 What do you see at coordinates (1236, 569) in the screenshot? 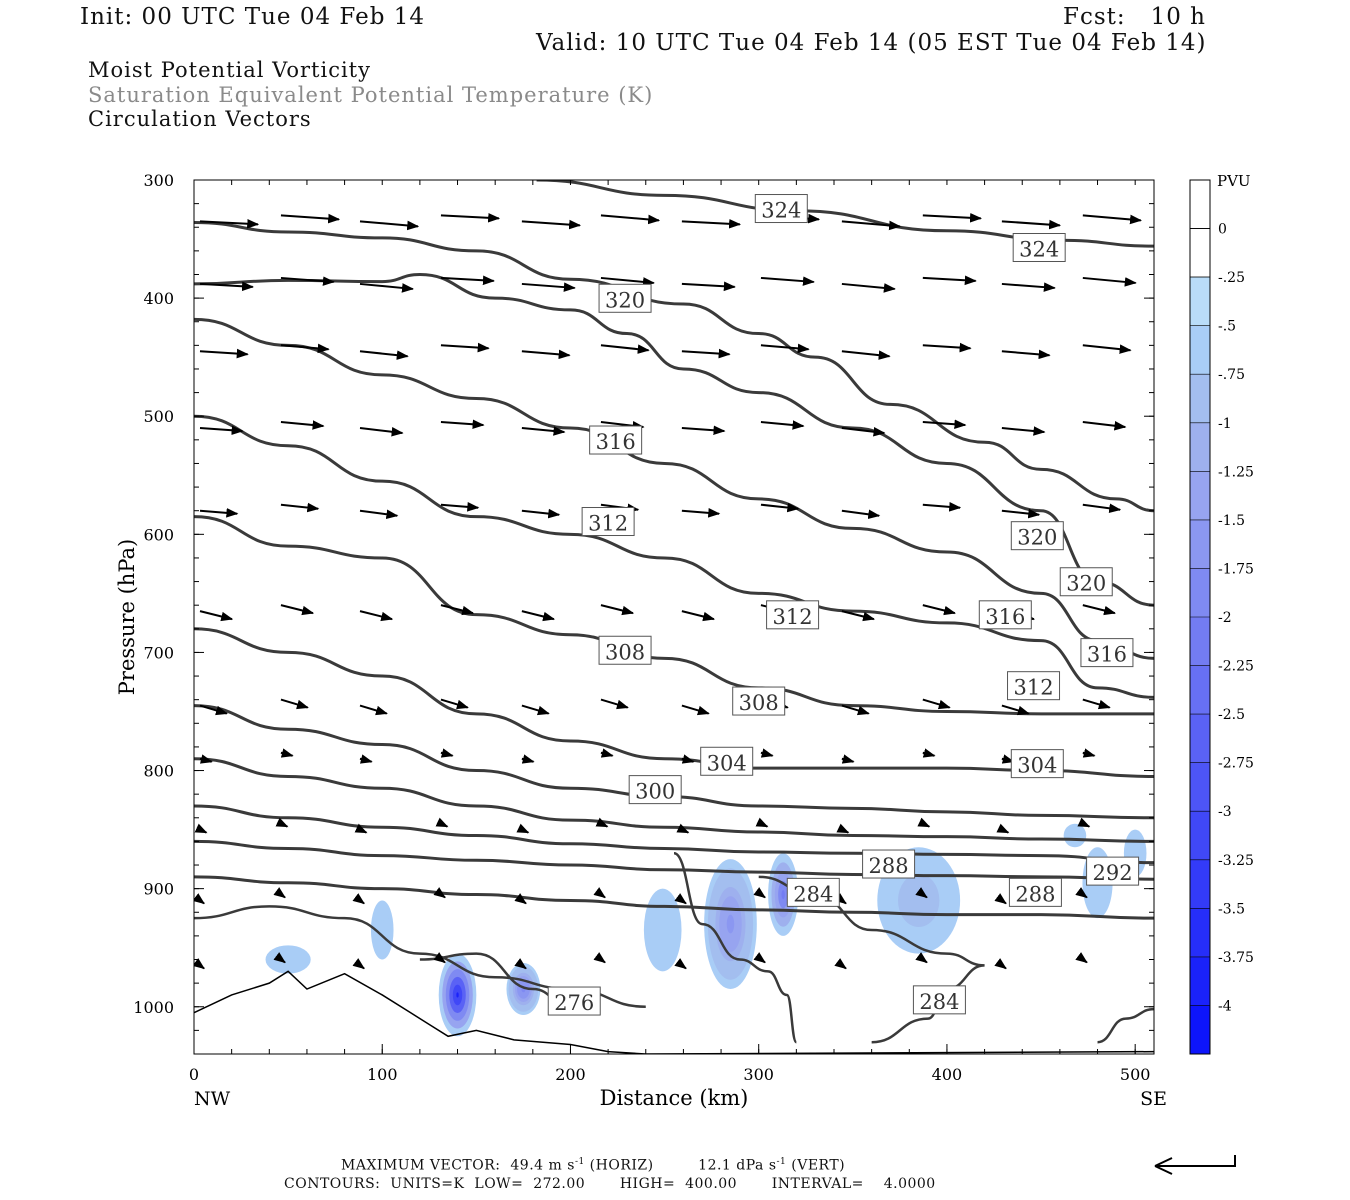
I see `colorbar-label: -1.75` at bounding box center [1236, 569].